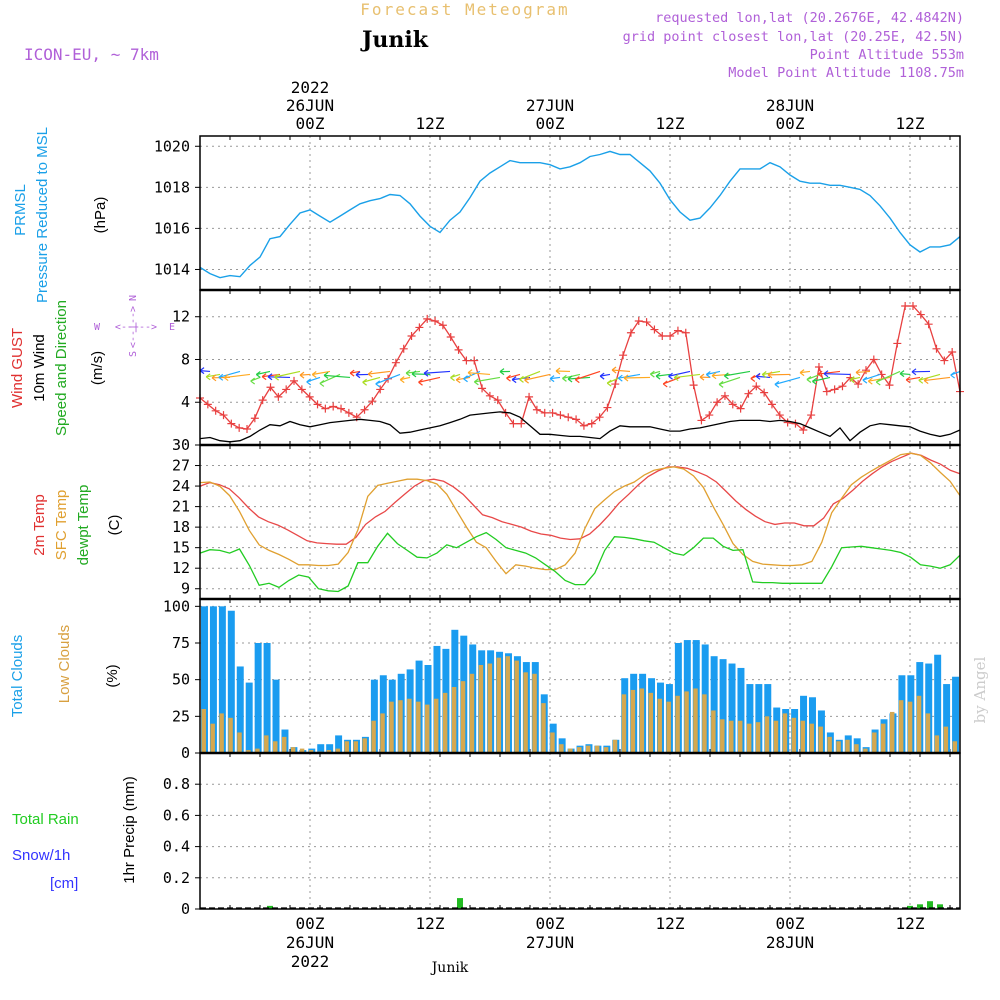 The image size is (1000, 1000). Describe the element at coordinates (17, 676) in the screenshot. I see `total-clouds-label: Total Clouds` at that location.